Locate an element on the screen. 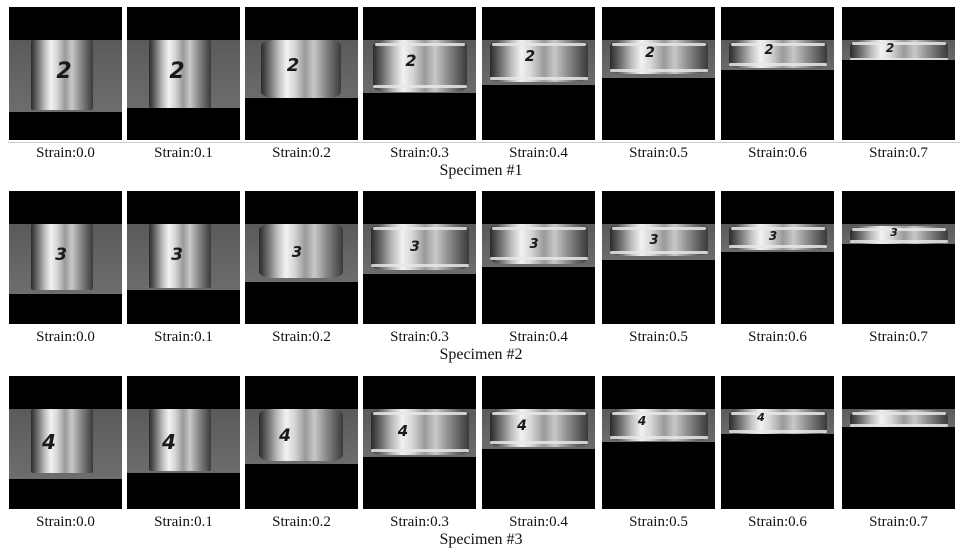 This screenshot has width=962, height=556. specimen-title: Specimen #3 is located at coordinates (481, 539).